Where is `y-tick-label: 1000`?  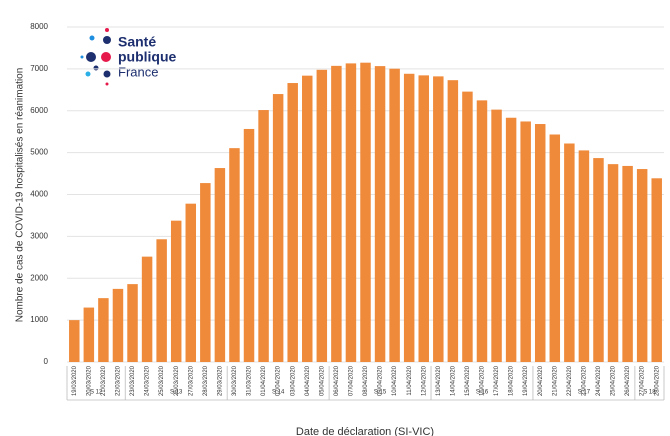
y-tick-label: 1000 is located at coordinates (39, 319).